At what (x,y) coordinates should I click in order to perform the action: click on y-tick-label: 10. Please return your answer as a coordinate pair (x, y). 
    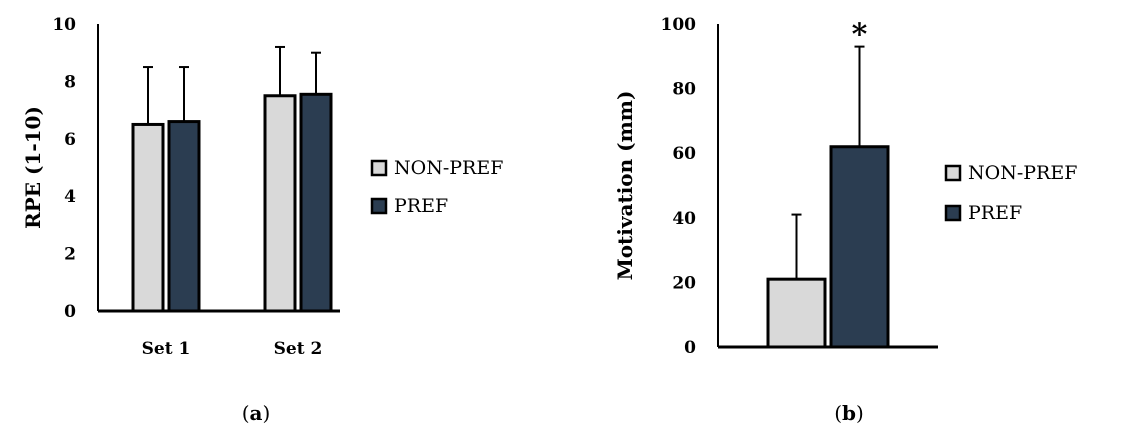
    Looking at the image, I should click on (64, 25).